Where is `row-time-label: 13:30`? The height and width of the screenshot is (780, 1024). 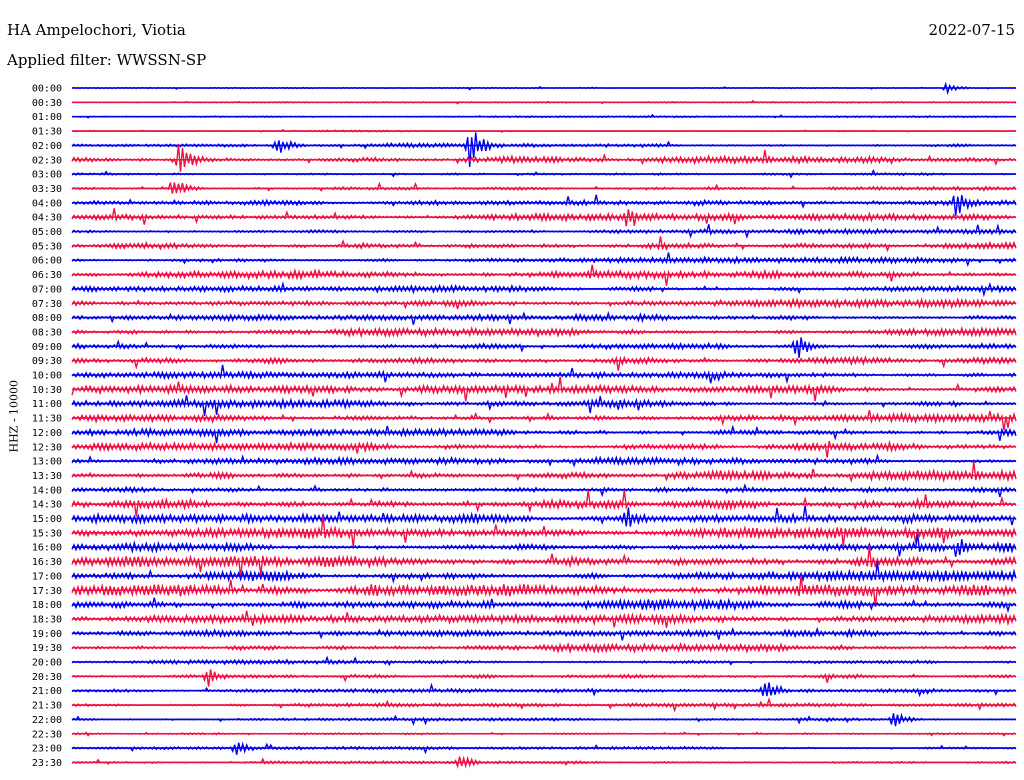
row-time-label: 13:30 is located at coordinates (47, 476).